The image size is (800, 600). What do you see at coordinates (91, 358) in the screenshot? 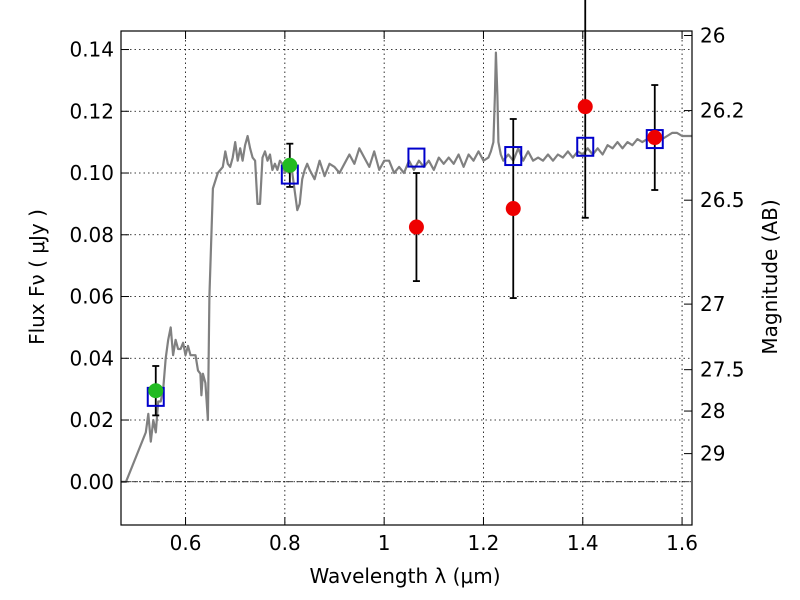
I see `y-tick-label: 0.04` at bounding box center [91, 358].